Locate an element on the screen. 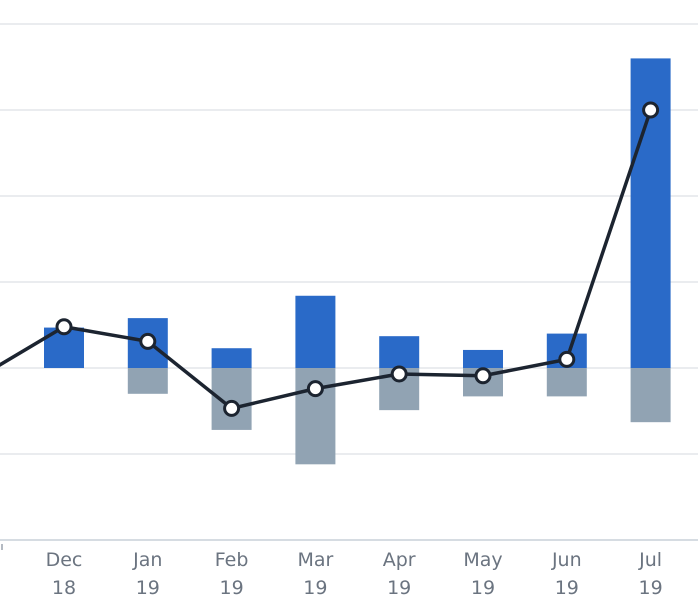 The height and width of the screenshot is (612, 698). x-tick-label-month: Mar is located at coordinates (315, 560).